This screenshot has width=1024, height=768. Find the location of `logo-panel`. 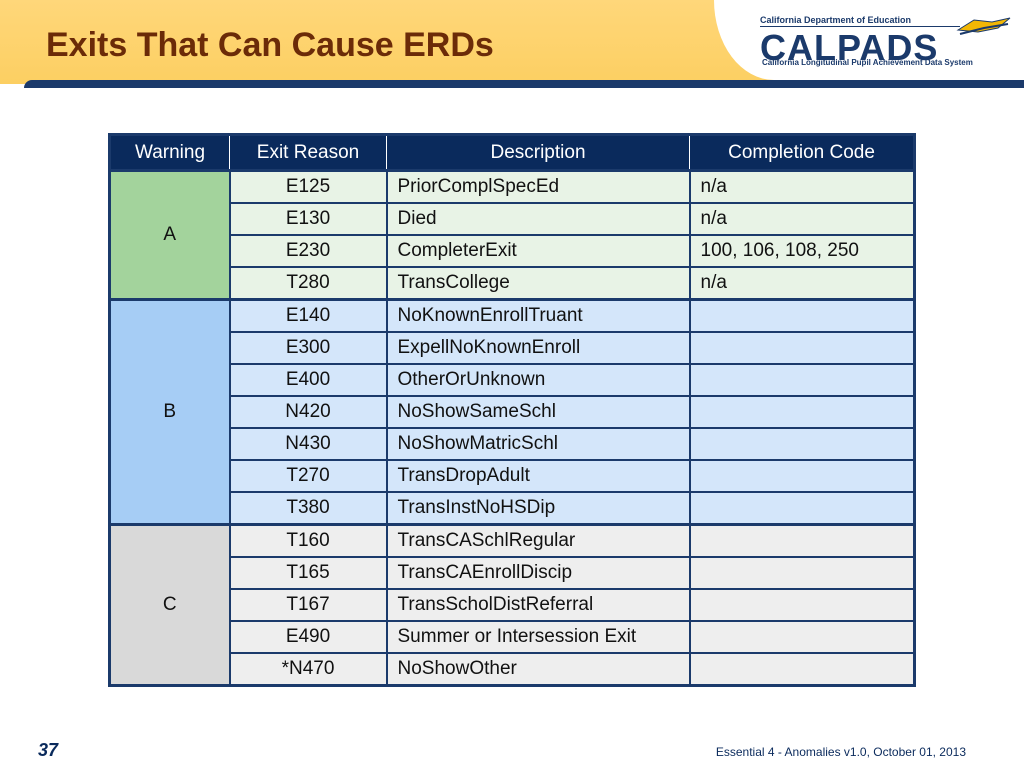

logo-panel is located at coordinates (869, 40).